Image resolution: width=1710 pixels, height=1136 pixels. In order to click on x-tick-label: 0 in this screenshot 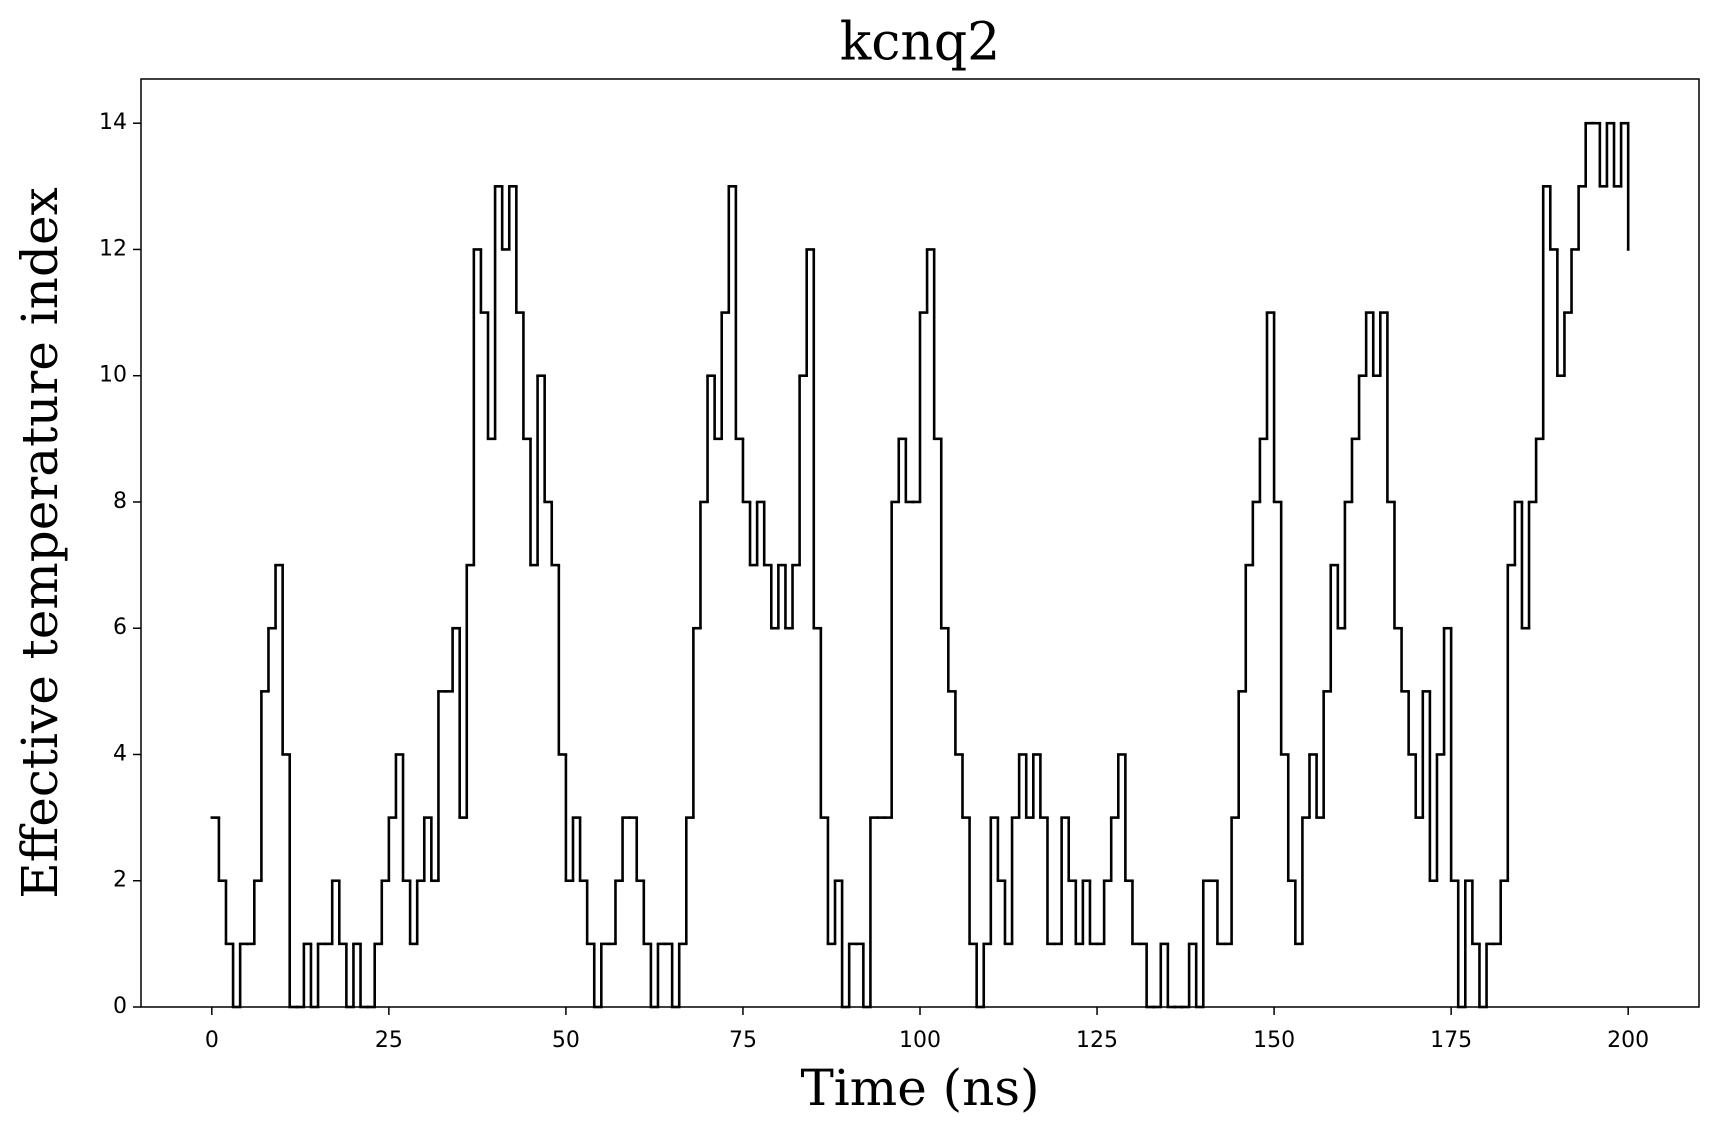, I will do `click(212, 1040)`.